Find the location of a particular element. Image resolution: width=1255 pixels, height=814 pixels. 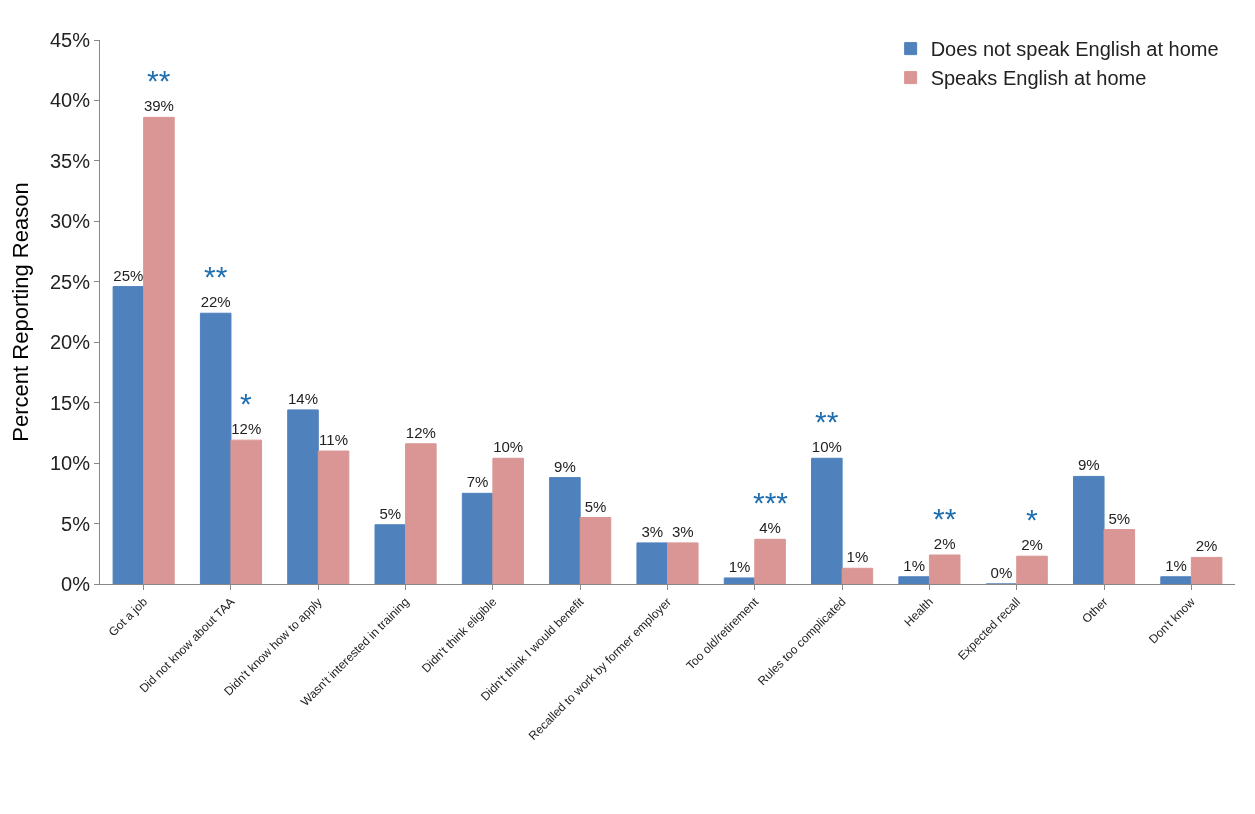

y-tick-label: 20% is located at coordinates (70, 342).